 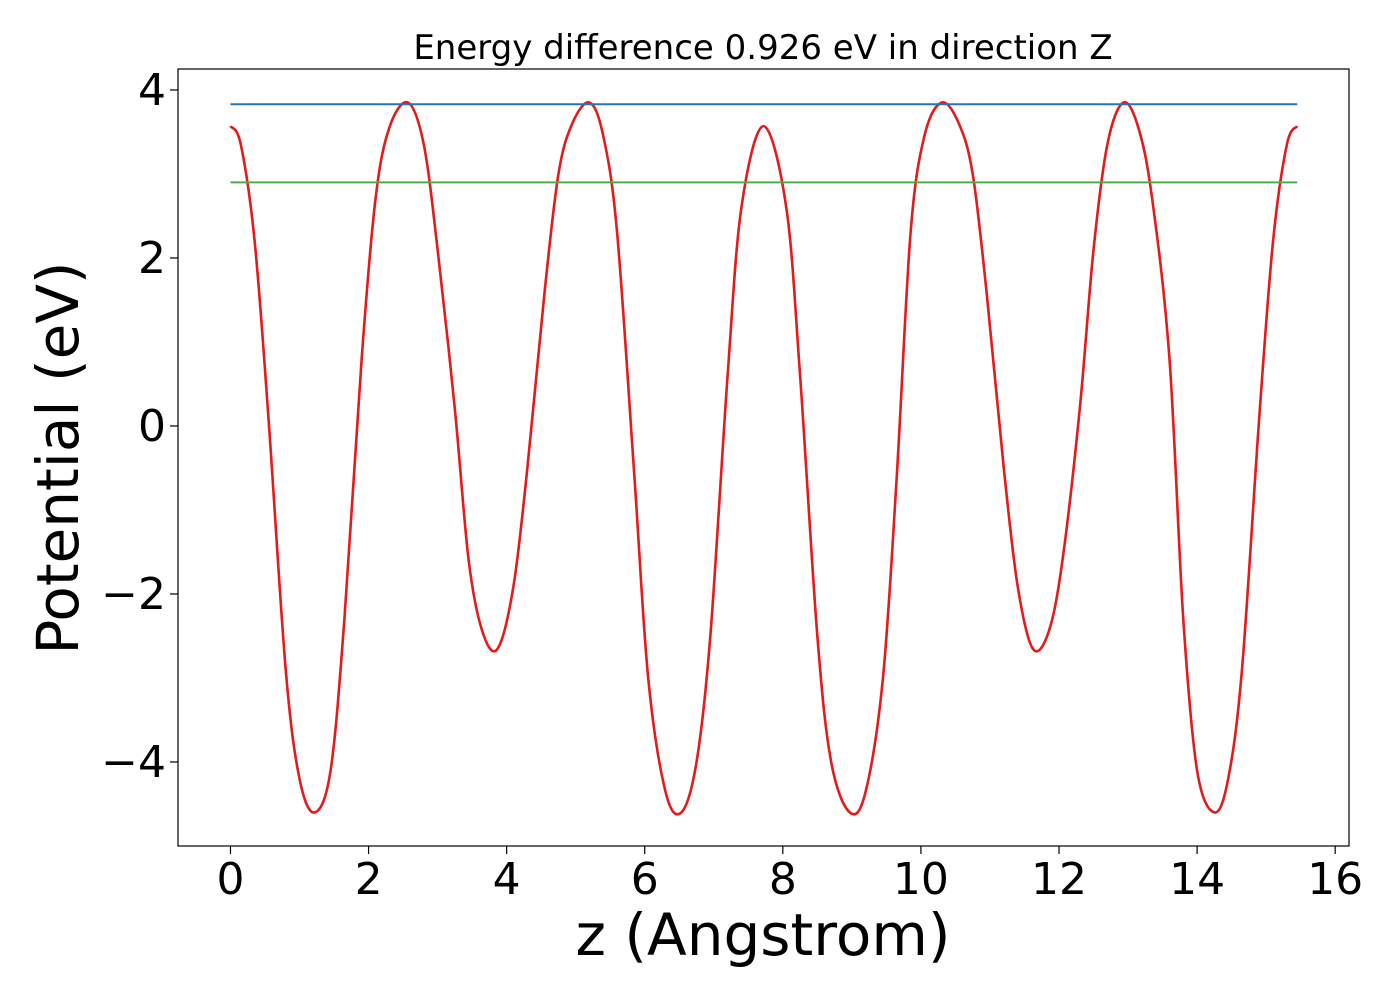 What do you see at coordinates (645, 879) in the screenshot?
I see `x-tick-label: 6` at bounding box center [645, 879].